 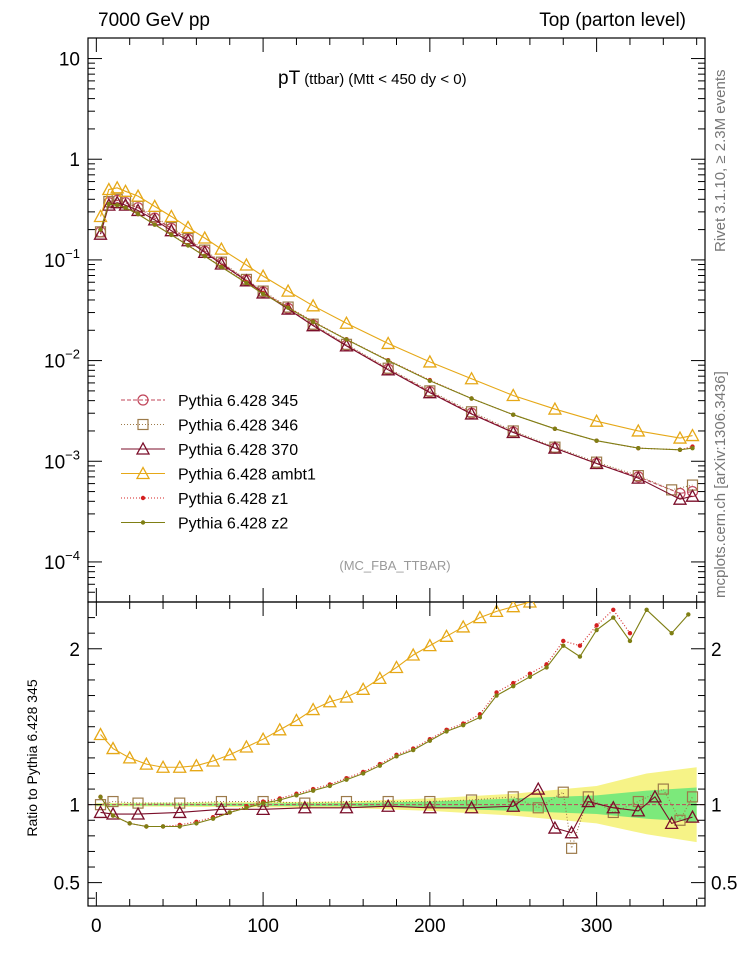 What do you see at coordinates (32, 757) in the screenshot?
I see `ratio-ylabel: Ratio to Pythia 6.428 345` at bounding box center [32, 757].